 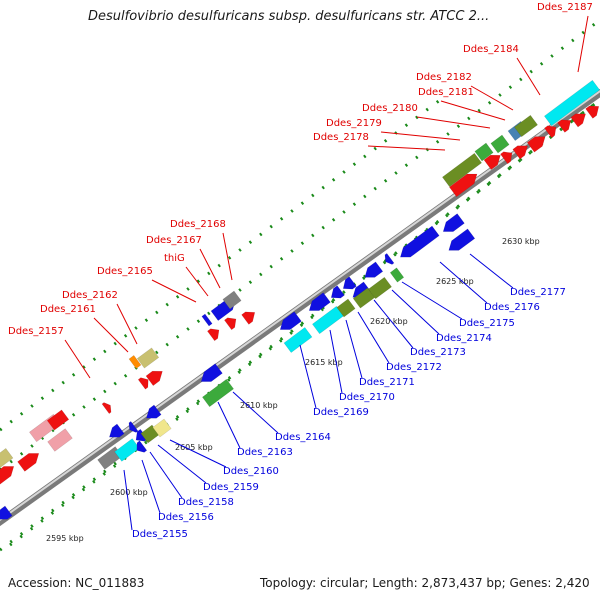 What do you see at coordinates (390, 108) in the screenshot?
I see `gene-label-forward: Ddes_2180` at bounding box center [390, 108].